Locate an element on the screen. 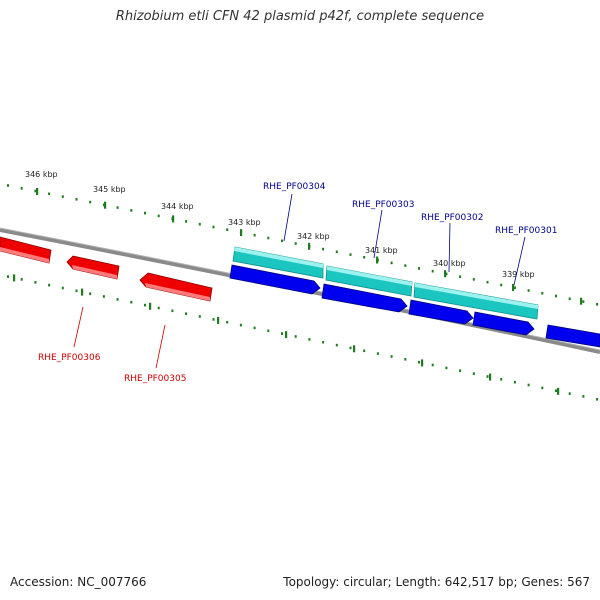 The width and height of the screenshot is (600, 600). gene-label-rhe-pf00302: RHE_PF00302 is located at coordinates (452, 218).